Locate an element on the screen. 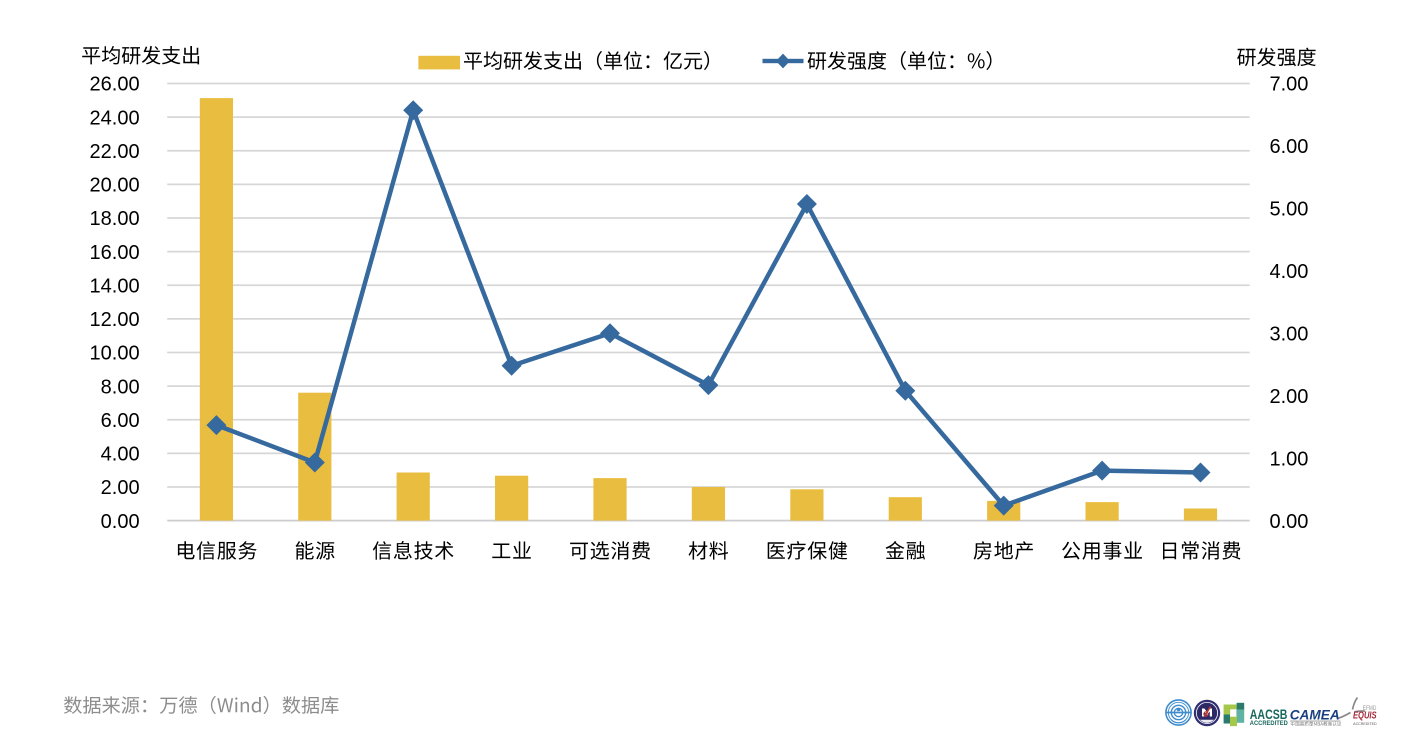  svg-text: 10.00 is located at coordinates (115, 354).